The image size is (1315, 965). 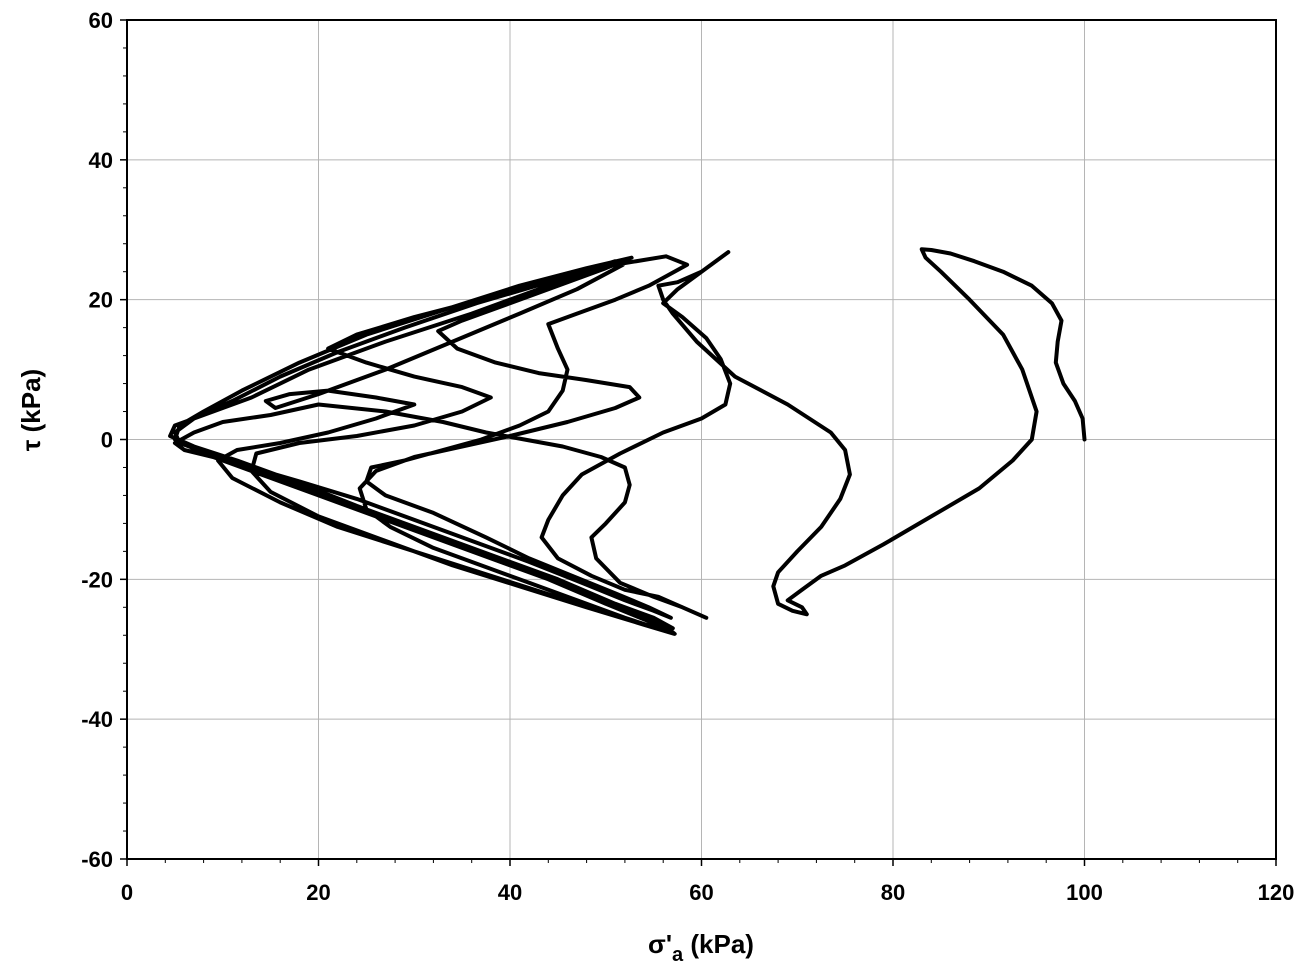 I want to click on y-axis-title: τ (kPa), so click(x=31, y=410).